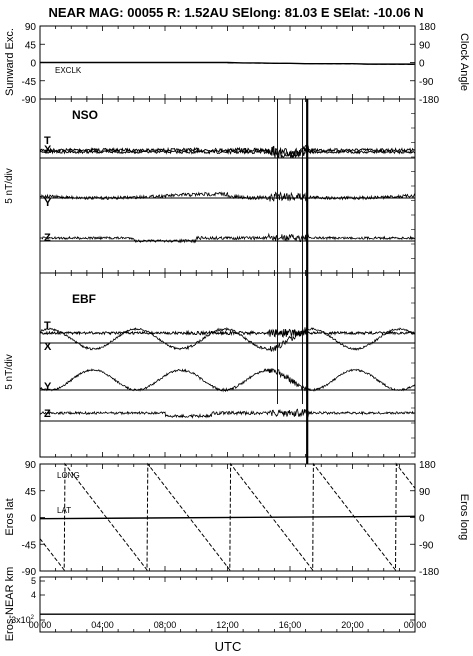 This screenshot has height=656, width=473. Describe the element at coordinates (47, 414) in the screenshot. I see `ebf-component-label: Z` at that location.